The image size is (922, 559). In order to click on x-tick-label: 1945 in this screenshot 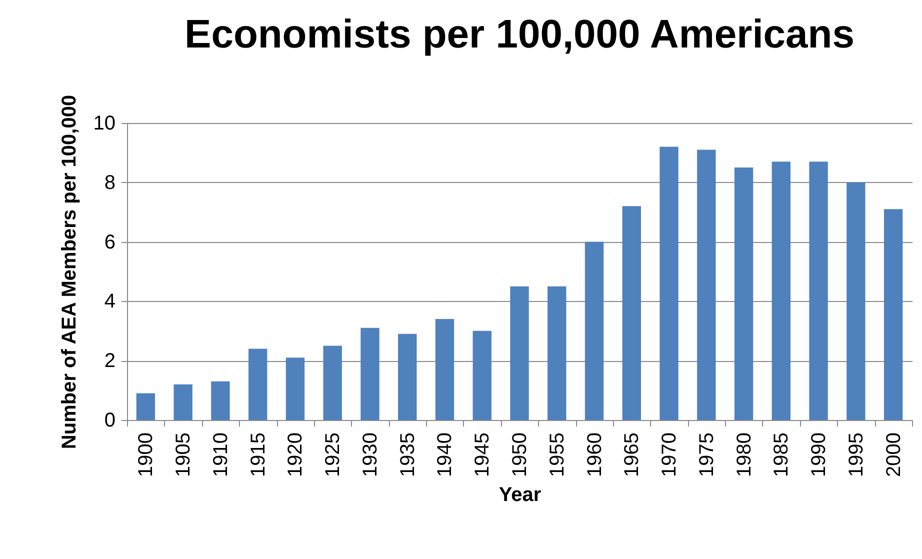, I will do `click(483, 454)`.